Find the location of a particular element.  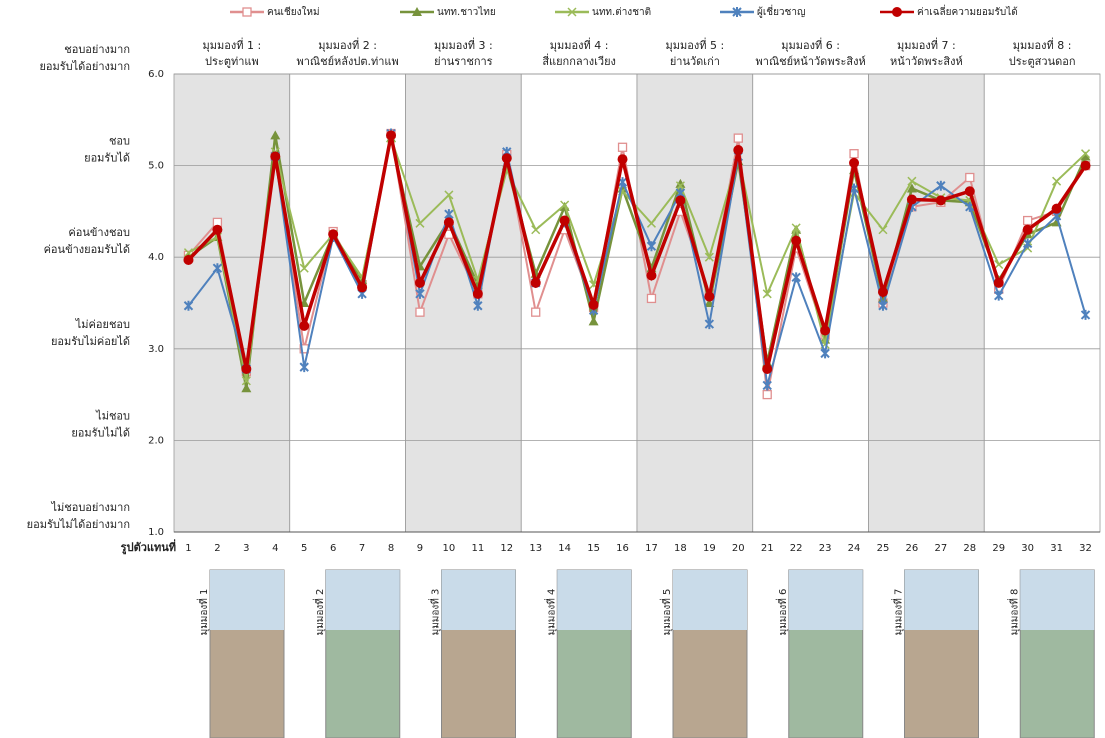

y-tick-label: 4.0 is located at coordinates (156, 257).